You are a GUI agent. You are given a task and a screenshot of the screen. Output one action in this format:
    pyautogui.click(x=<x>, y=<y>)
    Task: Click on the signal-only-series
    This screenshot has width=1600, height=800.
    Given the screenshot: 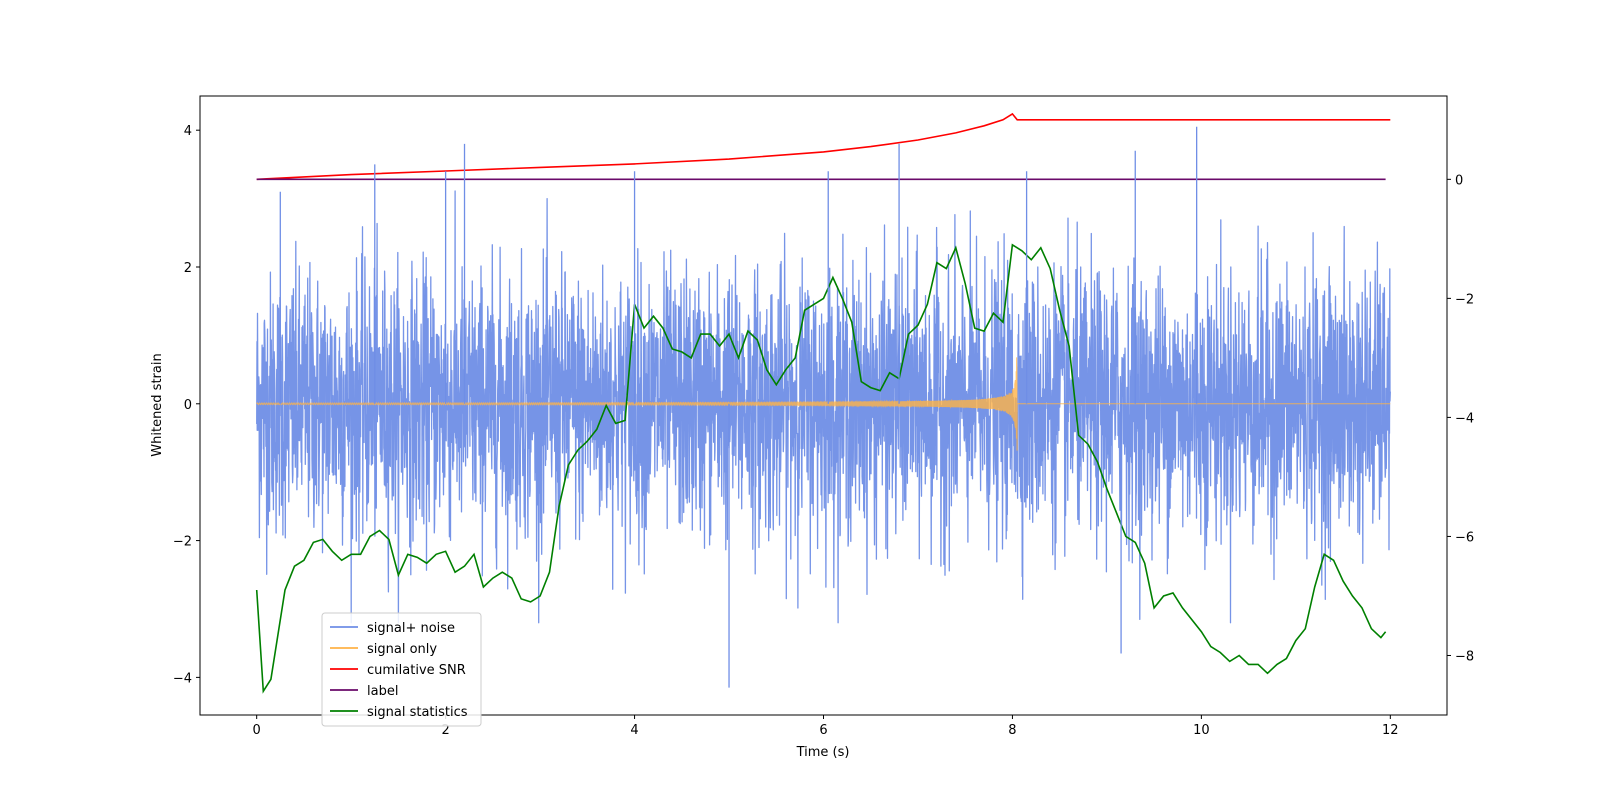 What is the action you would take?
    pyautogui.click(x=823, y=404)
    